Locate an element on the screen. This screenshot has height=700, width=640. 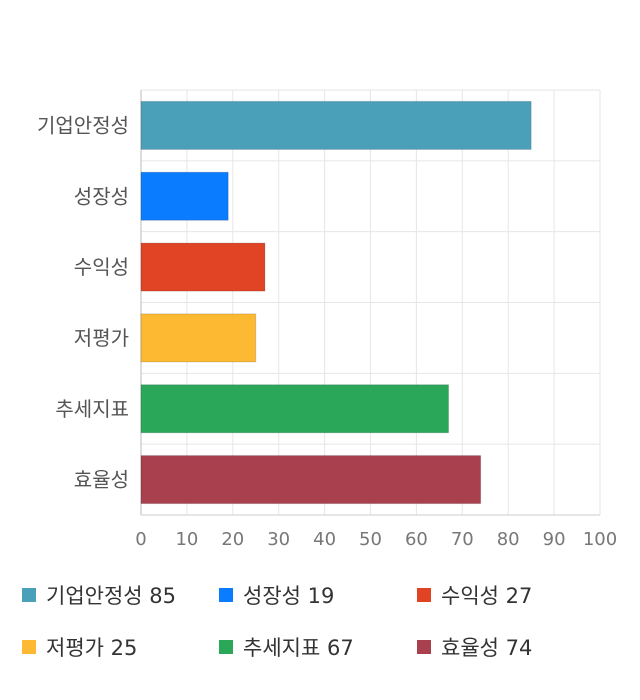
x-tick-label: 10 is located at coordinates (186, 539).